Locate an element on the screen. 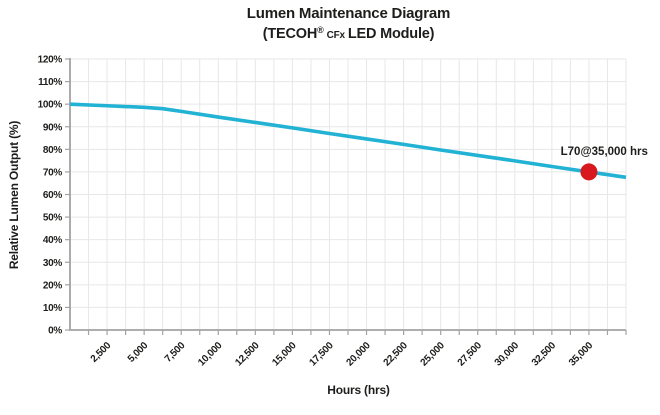 Image resolution: width=660 pixels, height=415 pixels. y-tick-label: 50% is located at coordinates (53, 218).